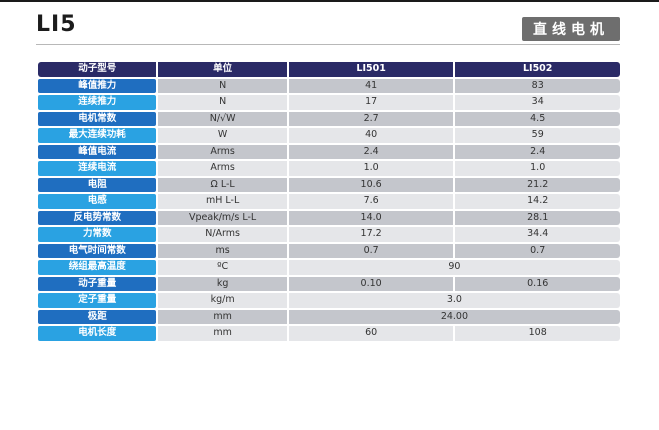 The height and width of the screenshot is (430, 659). I want to click on row-value-li502: 59, so click(537, 135).